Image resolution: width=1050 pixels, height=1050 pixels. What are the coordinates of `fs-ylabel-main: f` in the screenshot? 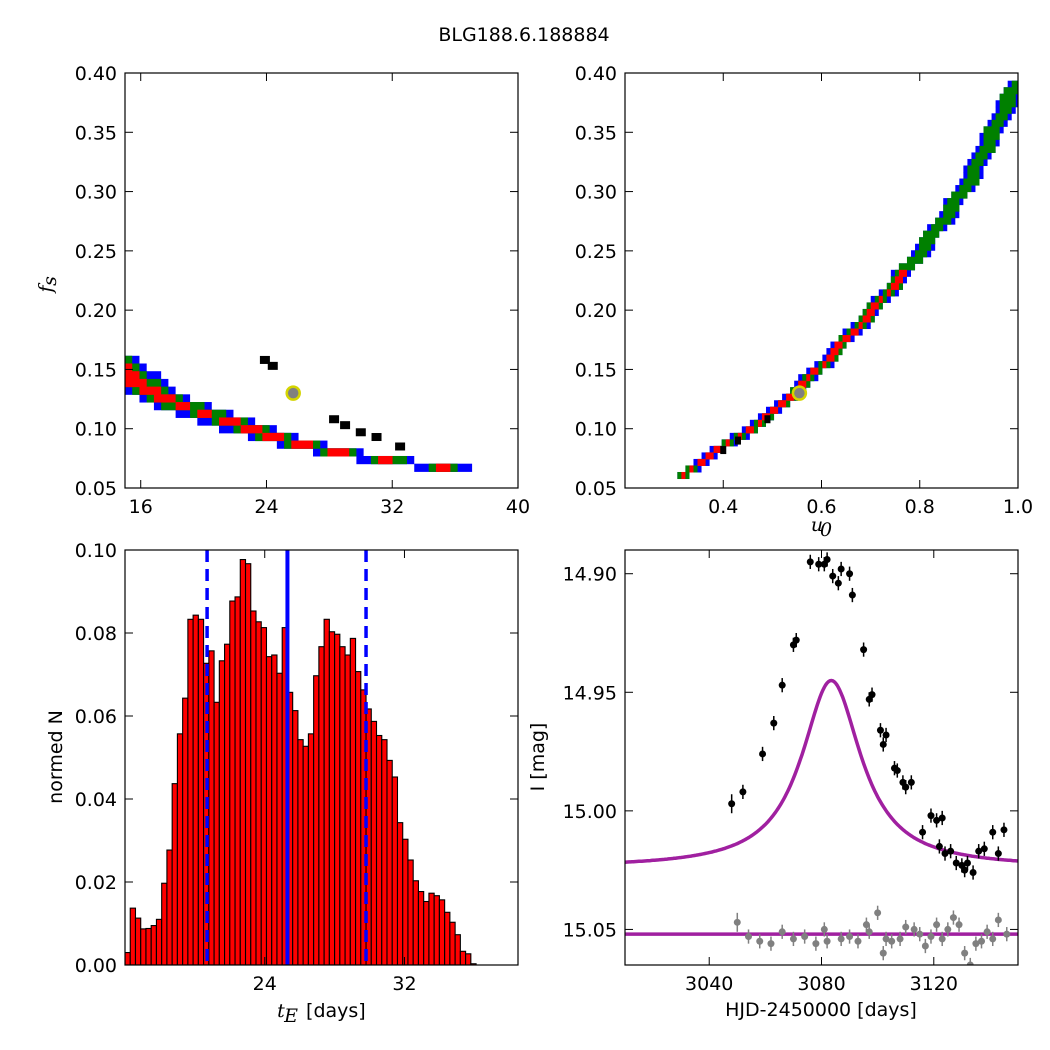 It's located at (46, 289).